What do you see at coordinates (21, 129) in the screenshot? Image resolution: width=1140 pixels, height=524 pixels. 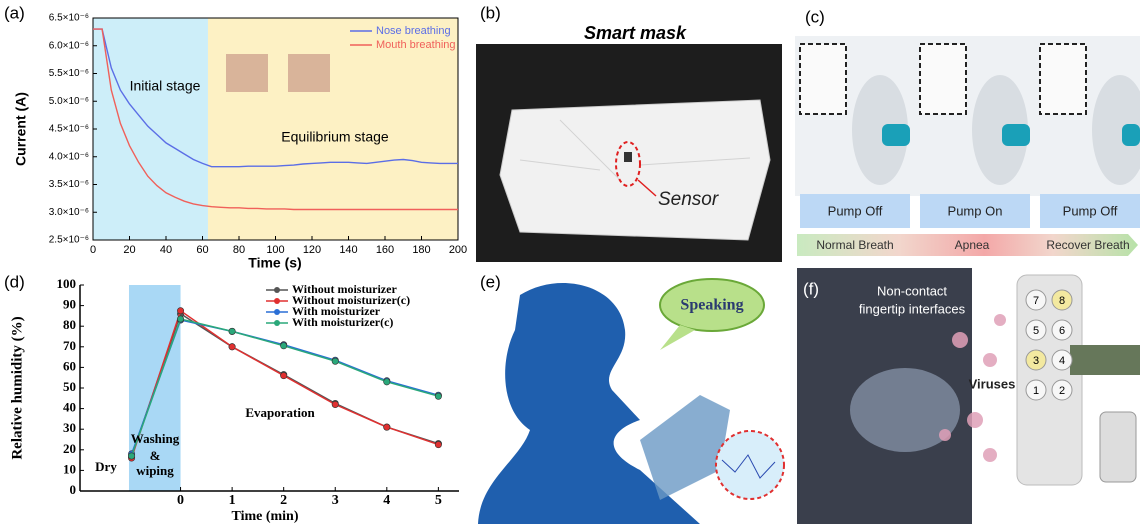 I see `y-axis-label: Current (A)` at bounding box center [21, 129].